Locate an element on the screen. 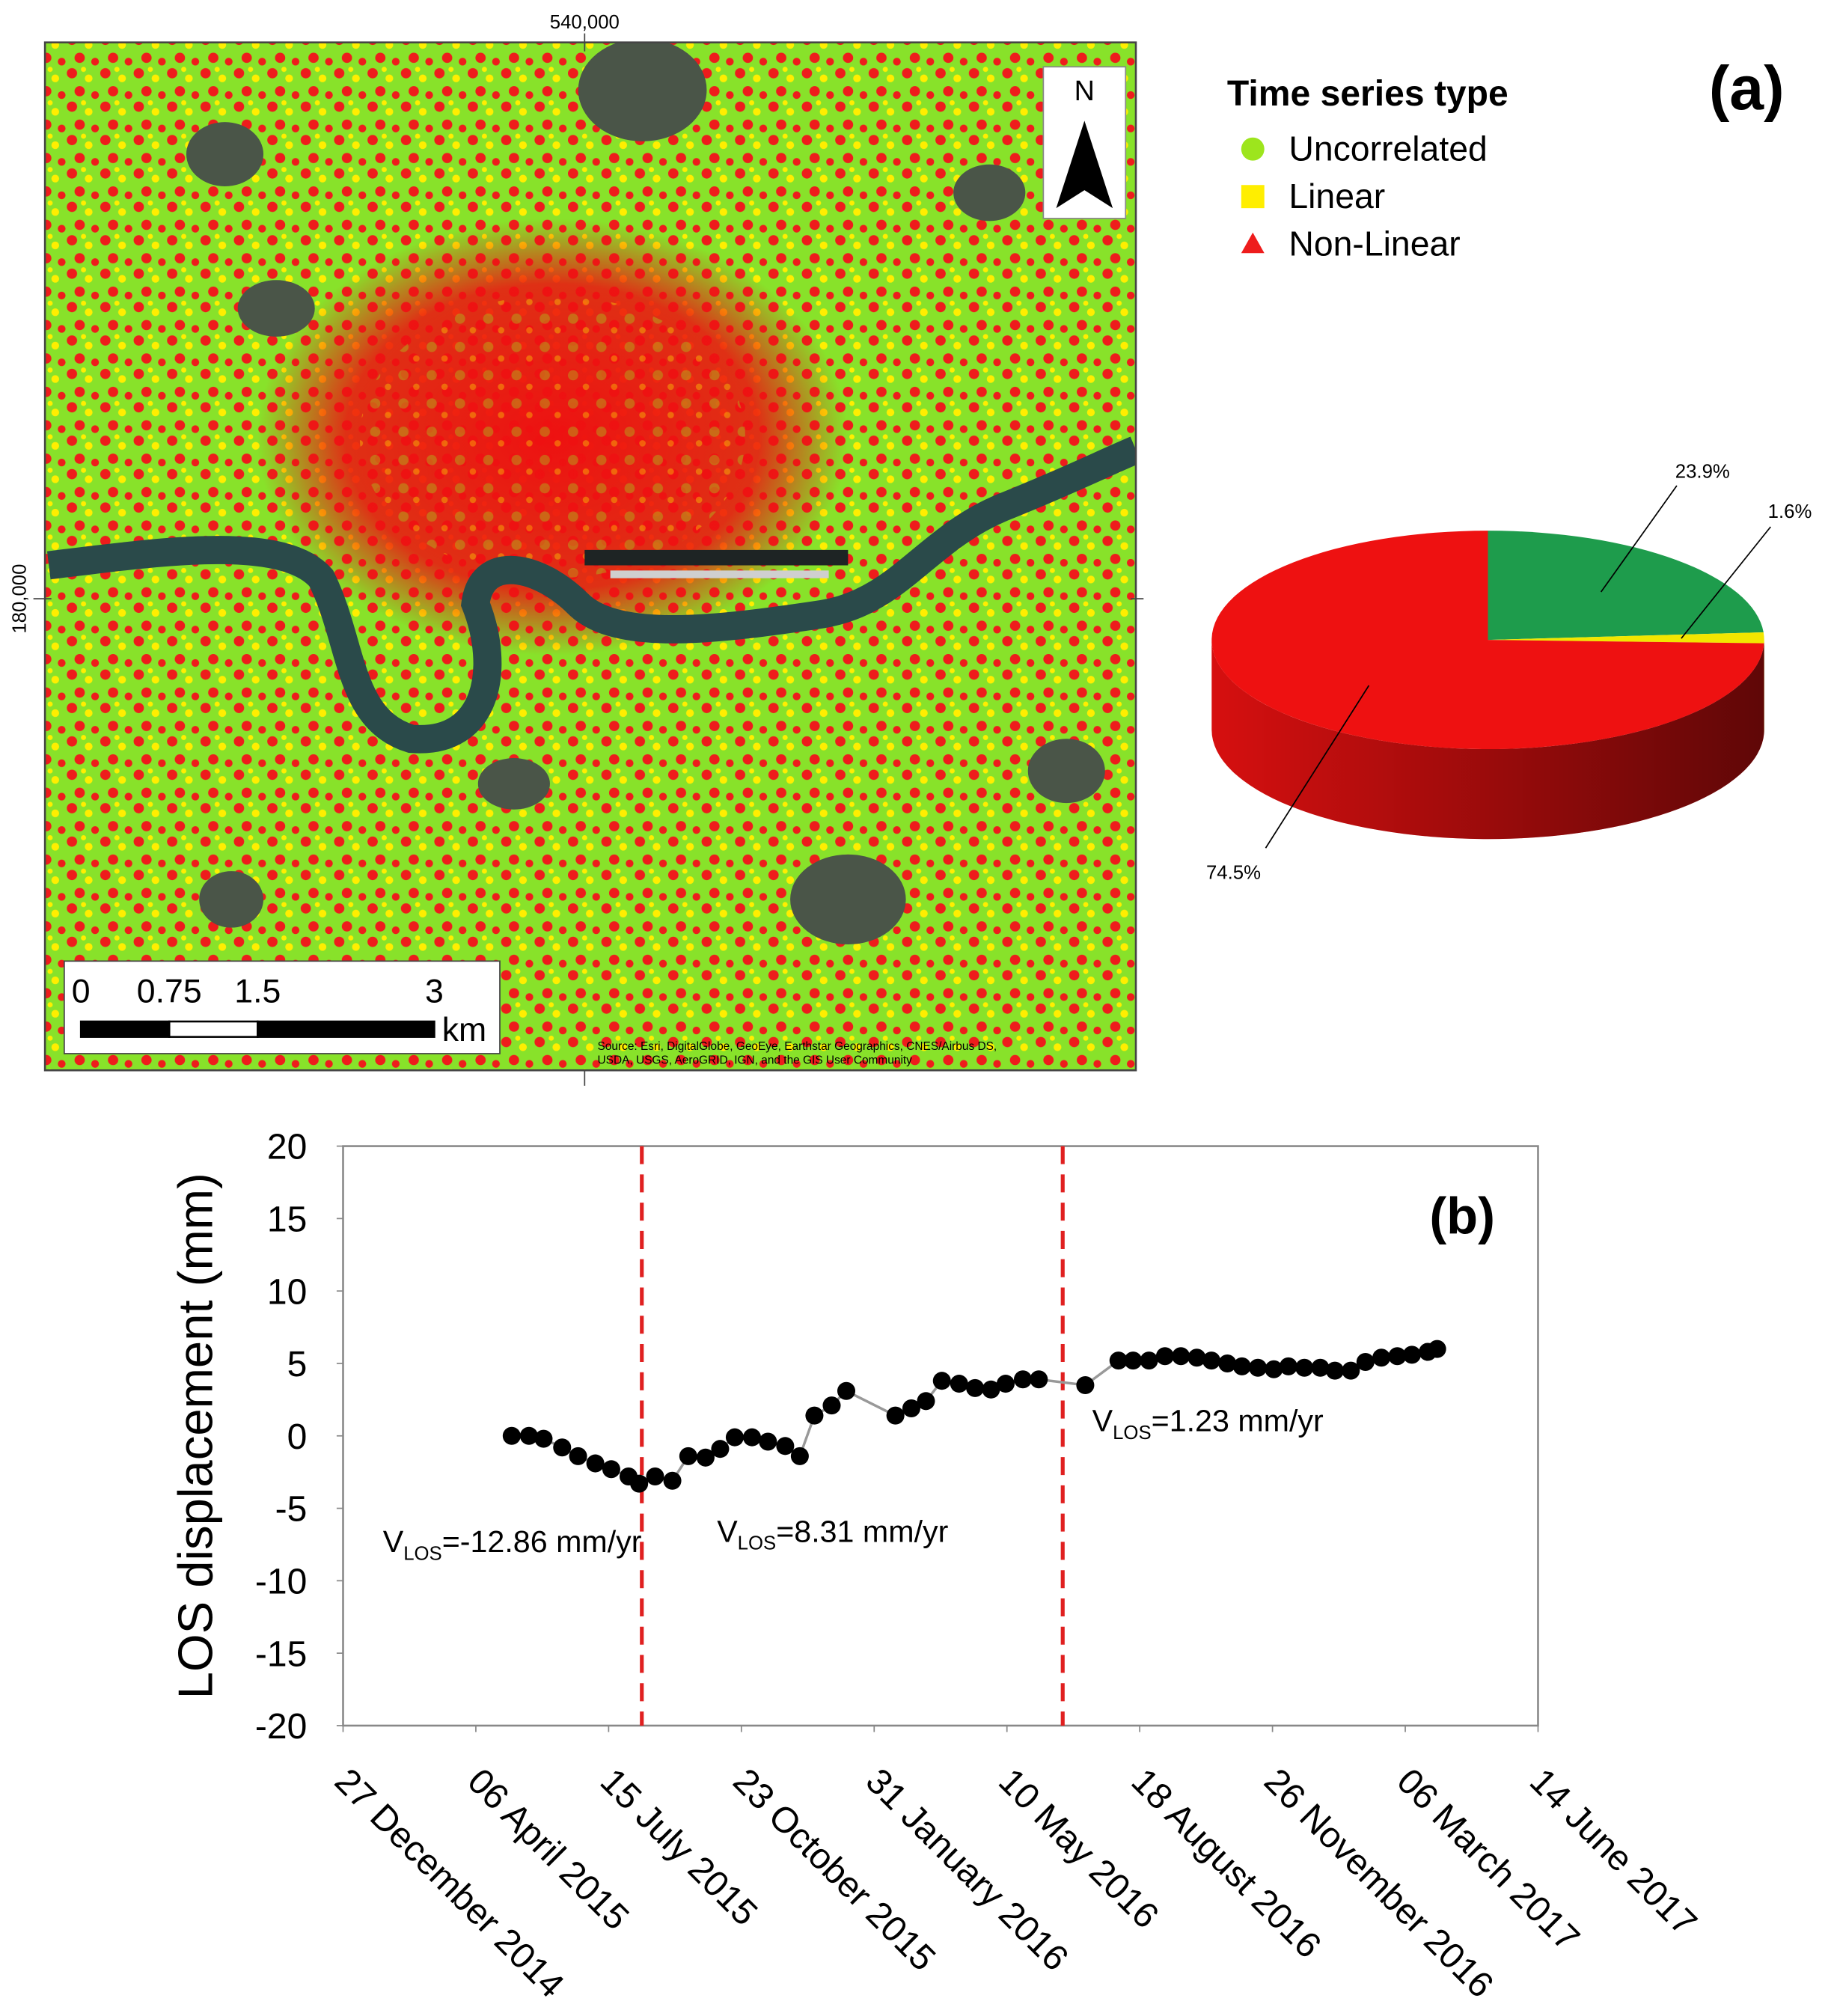  map-y-coordinate: 180,000 is located at coordinates (19, 599).